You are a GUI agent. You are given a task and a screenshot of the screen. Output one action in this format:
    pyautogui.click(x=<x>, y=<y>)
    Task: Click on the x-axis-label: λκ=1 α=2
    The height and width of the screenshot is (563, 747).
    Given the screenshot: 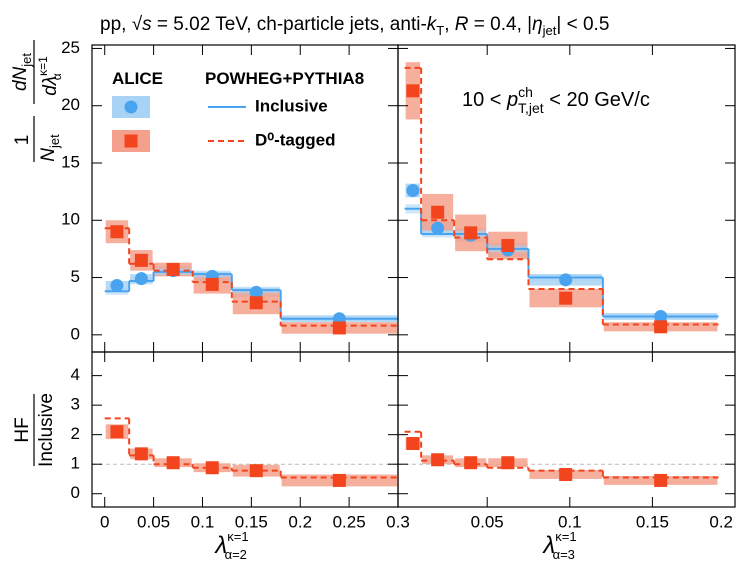 What is the action you would take?
    pyautogui.click(x=230, y=545)
    